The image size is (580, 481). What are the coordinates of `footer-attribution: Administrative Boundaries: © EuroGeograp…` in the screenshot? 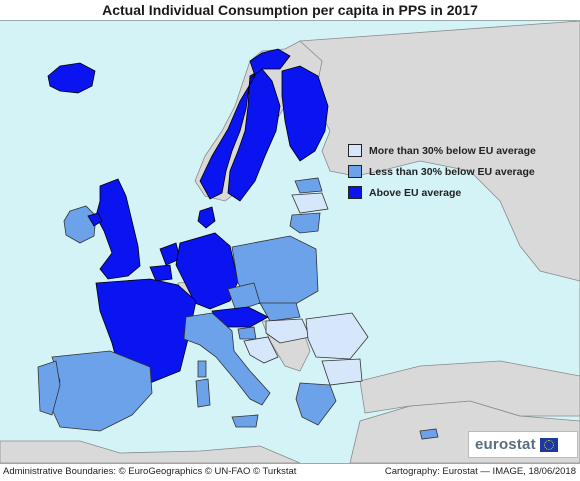 It's located at (150, 471).